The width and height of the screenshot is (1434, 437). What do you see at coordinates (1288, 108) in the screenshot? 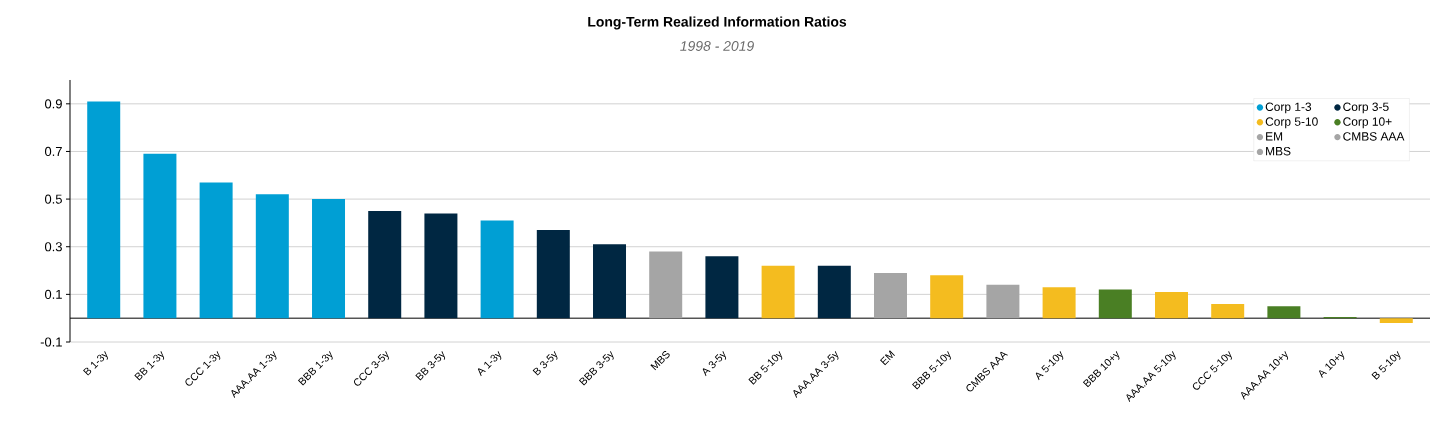
I see `legend-label: Corp 1-3` at bounding box center [1288, 108].